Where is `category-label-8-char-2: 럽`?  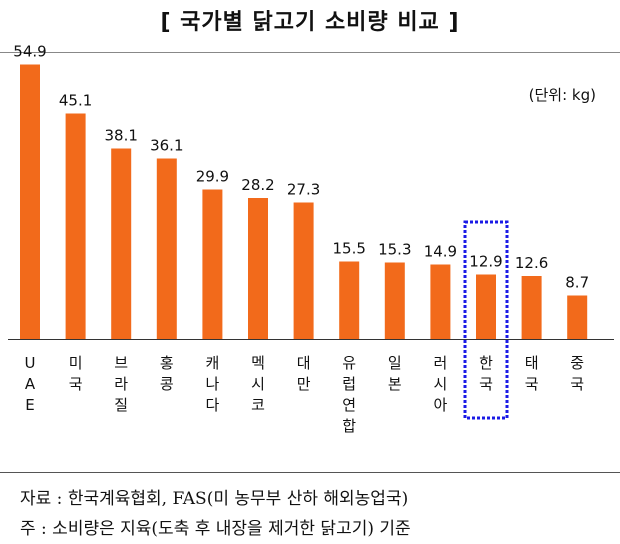 category-label-8-char-2: 럽 is located at coordinates (349, 384).